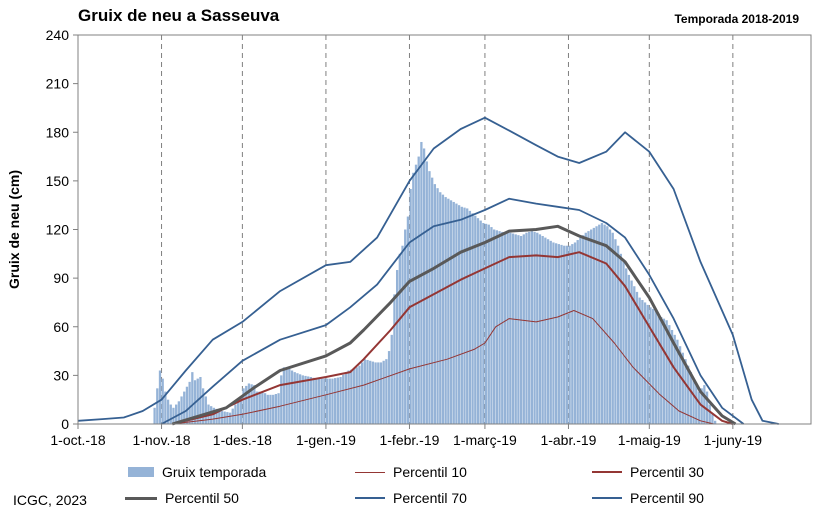  What do you see at coordinates (197, 472) in the screenshot?
I see `legend-item-bars: Gruix temporada` at bounding box center [197, 472].